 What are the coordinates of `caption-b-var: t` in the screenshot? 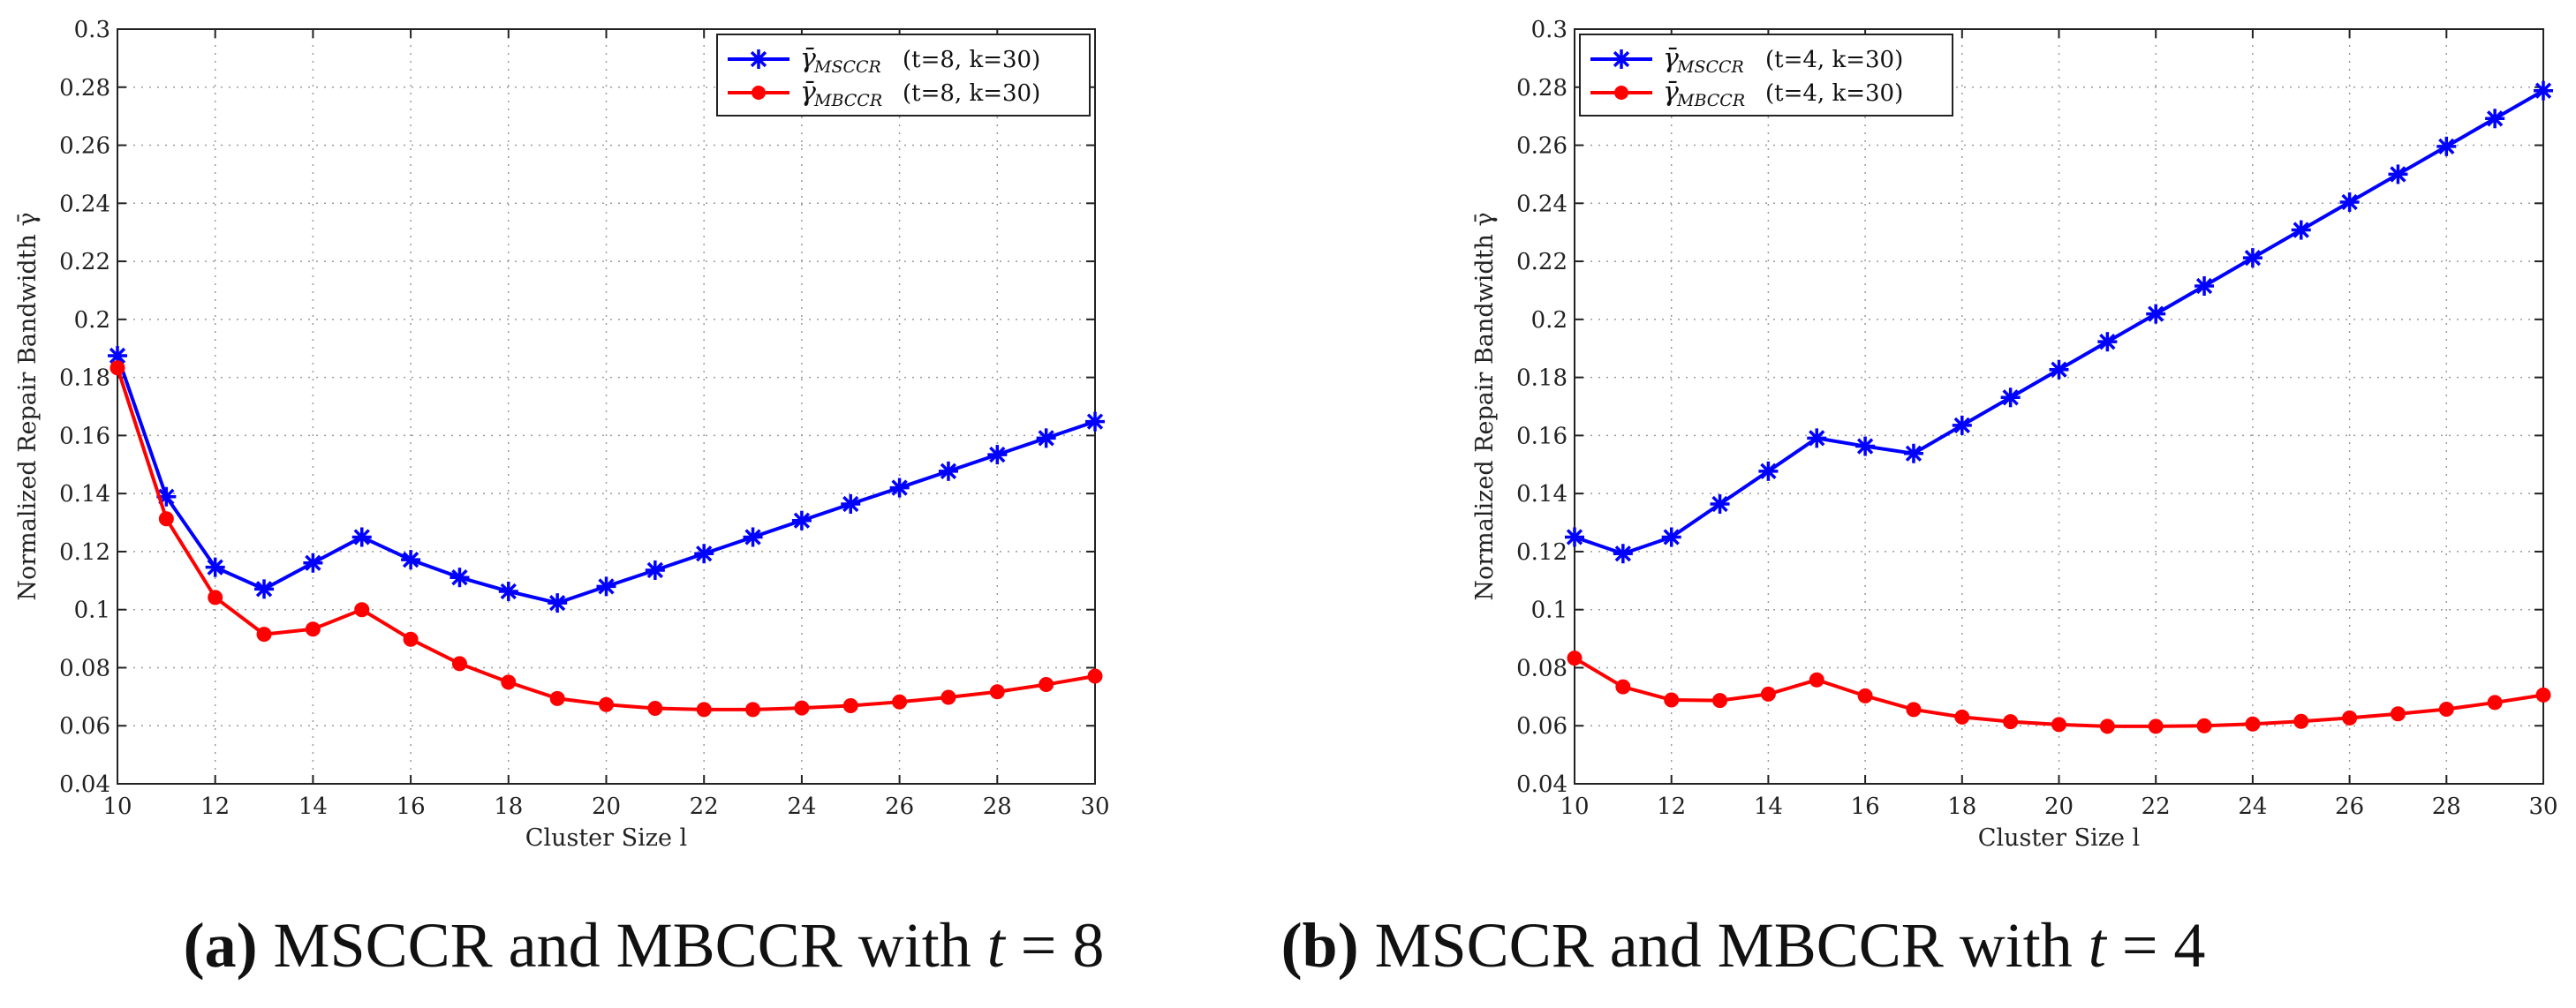 It's located at (2097, 945).